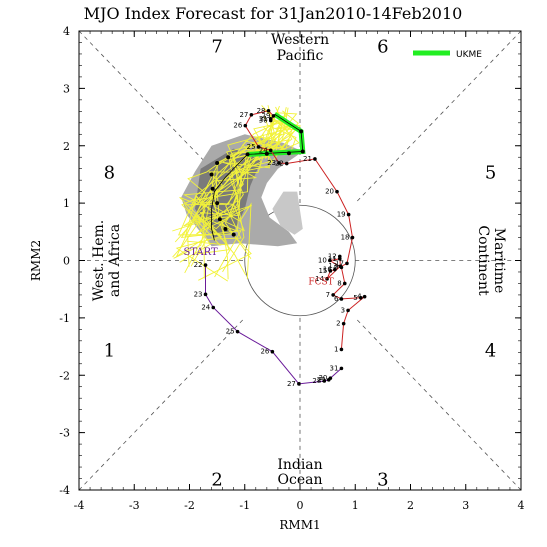 This screenshot has height=547, width=547. What do you see at coordinates (300, 56) in the screenshot?
I see `region-label-top: Pacific` at bounding box center [300, 56].